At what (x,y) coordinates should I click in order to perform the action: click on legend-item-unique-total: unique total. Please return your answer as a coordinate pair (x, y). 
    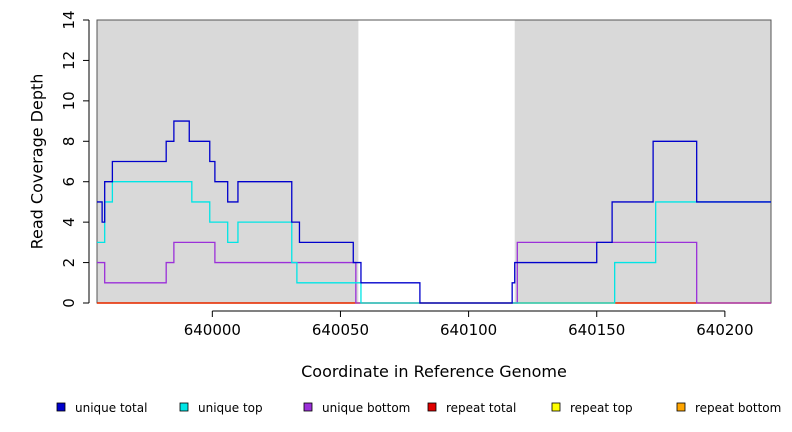
    Looking at the image, I should click on (101, 408).